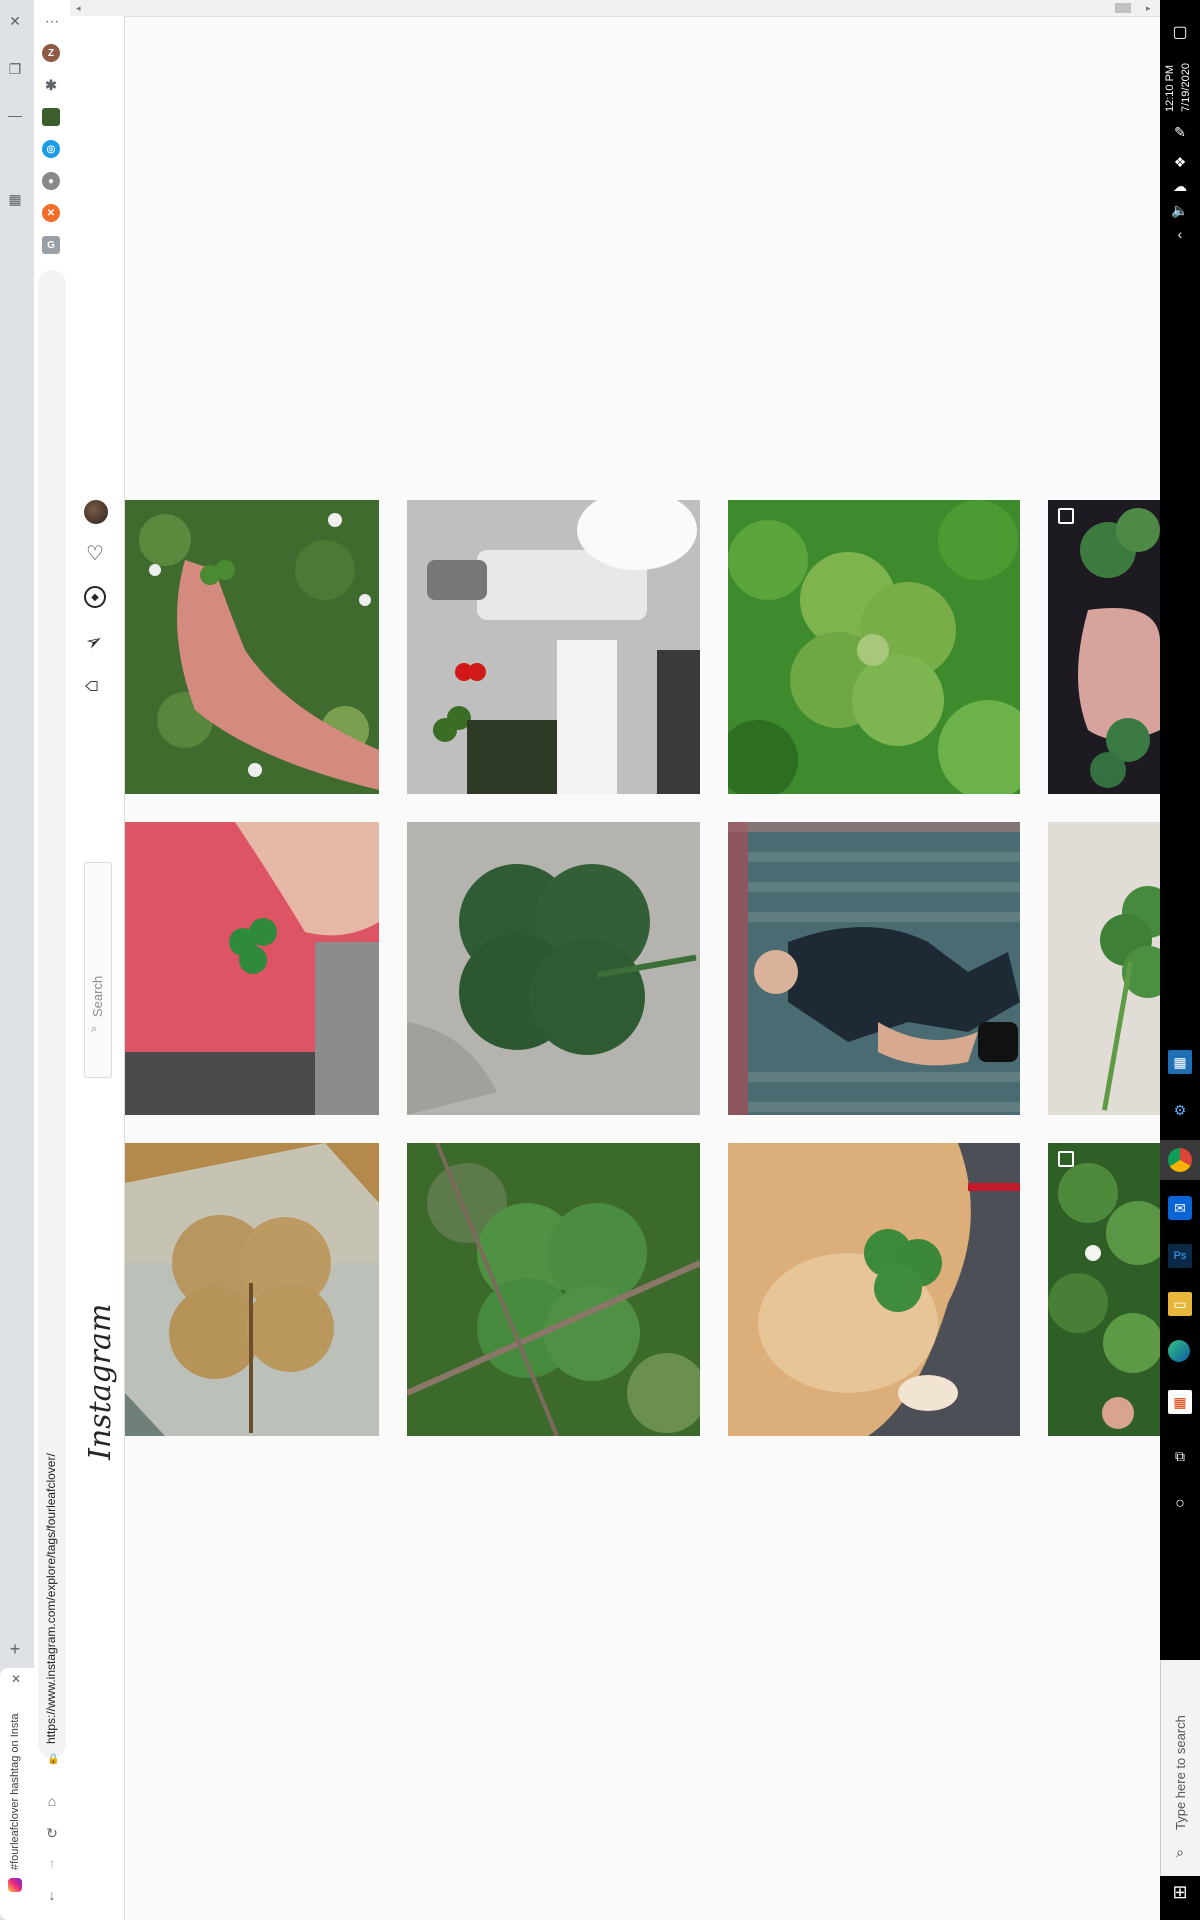 The height and width of the screenshot is (1920, 1200). I want to click on task-view-icon: ⧉, so click(1180, 1455).